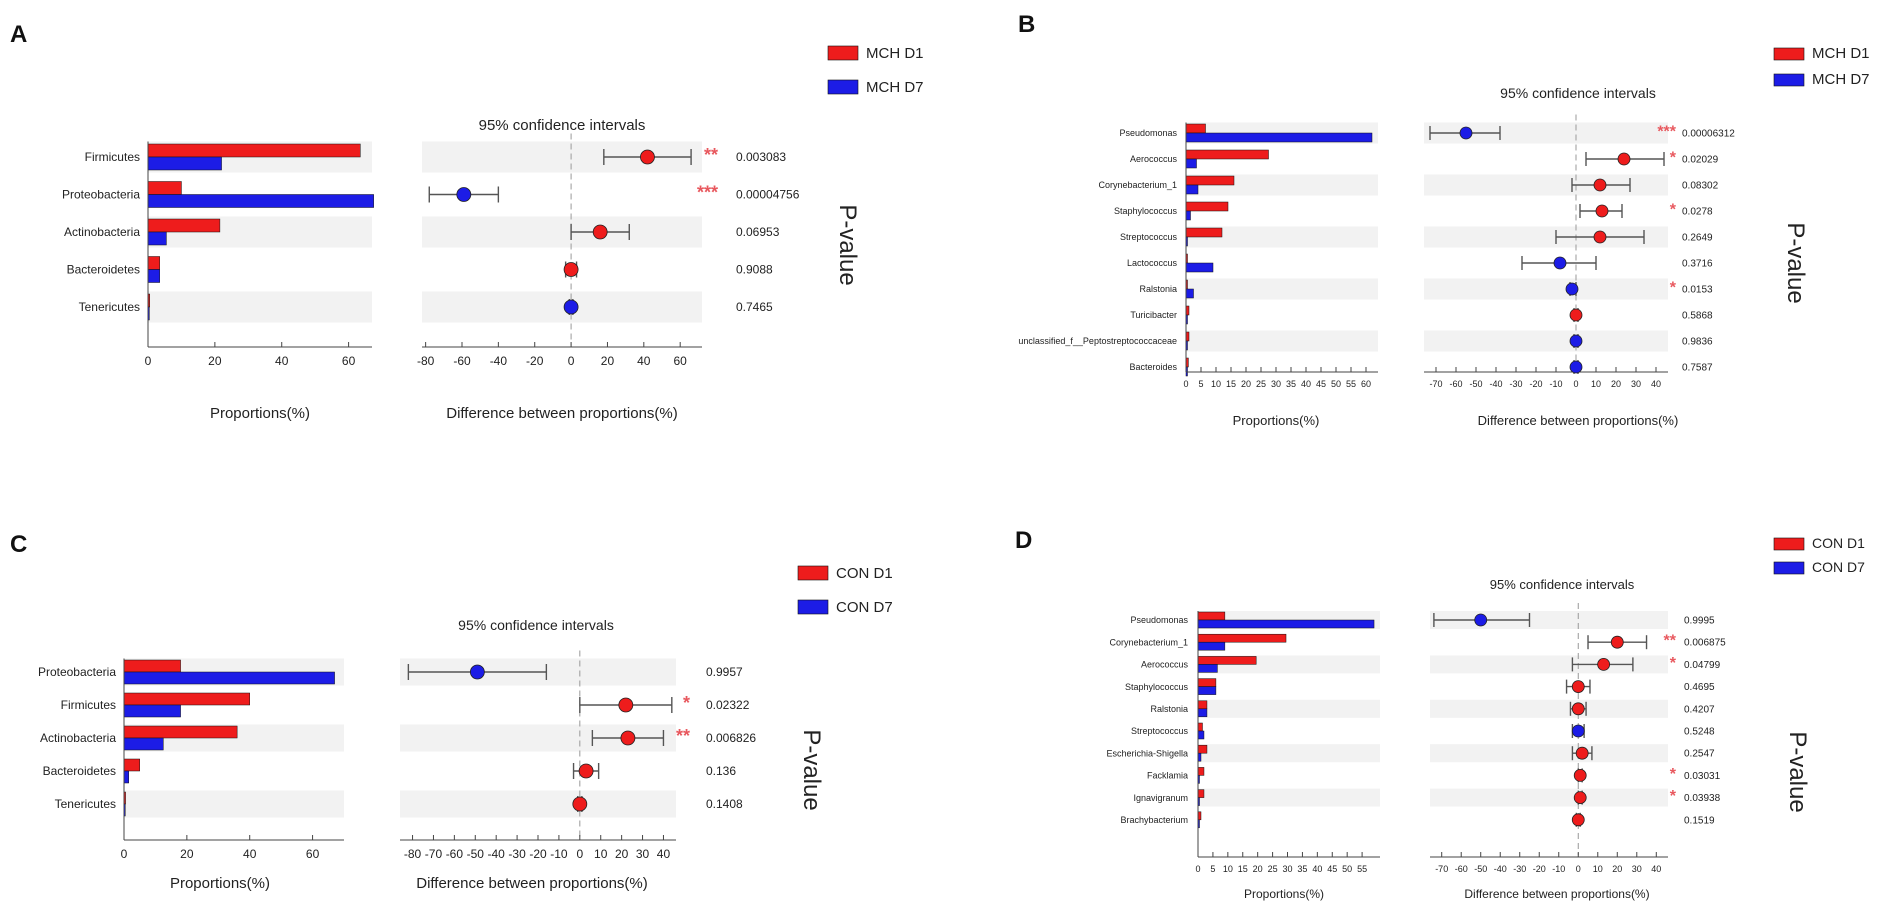 The height and width of the screenshot is (908, 1904). What do you see at coordinates (538, 854) in the screenshot?
I see `ci-tick-label: -20` at bounding box center [538, 854].